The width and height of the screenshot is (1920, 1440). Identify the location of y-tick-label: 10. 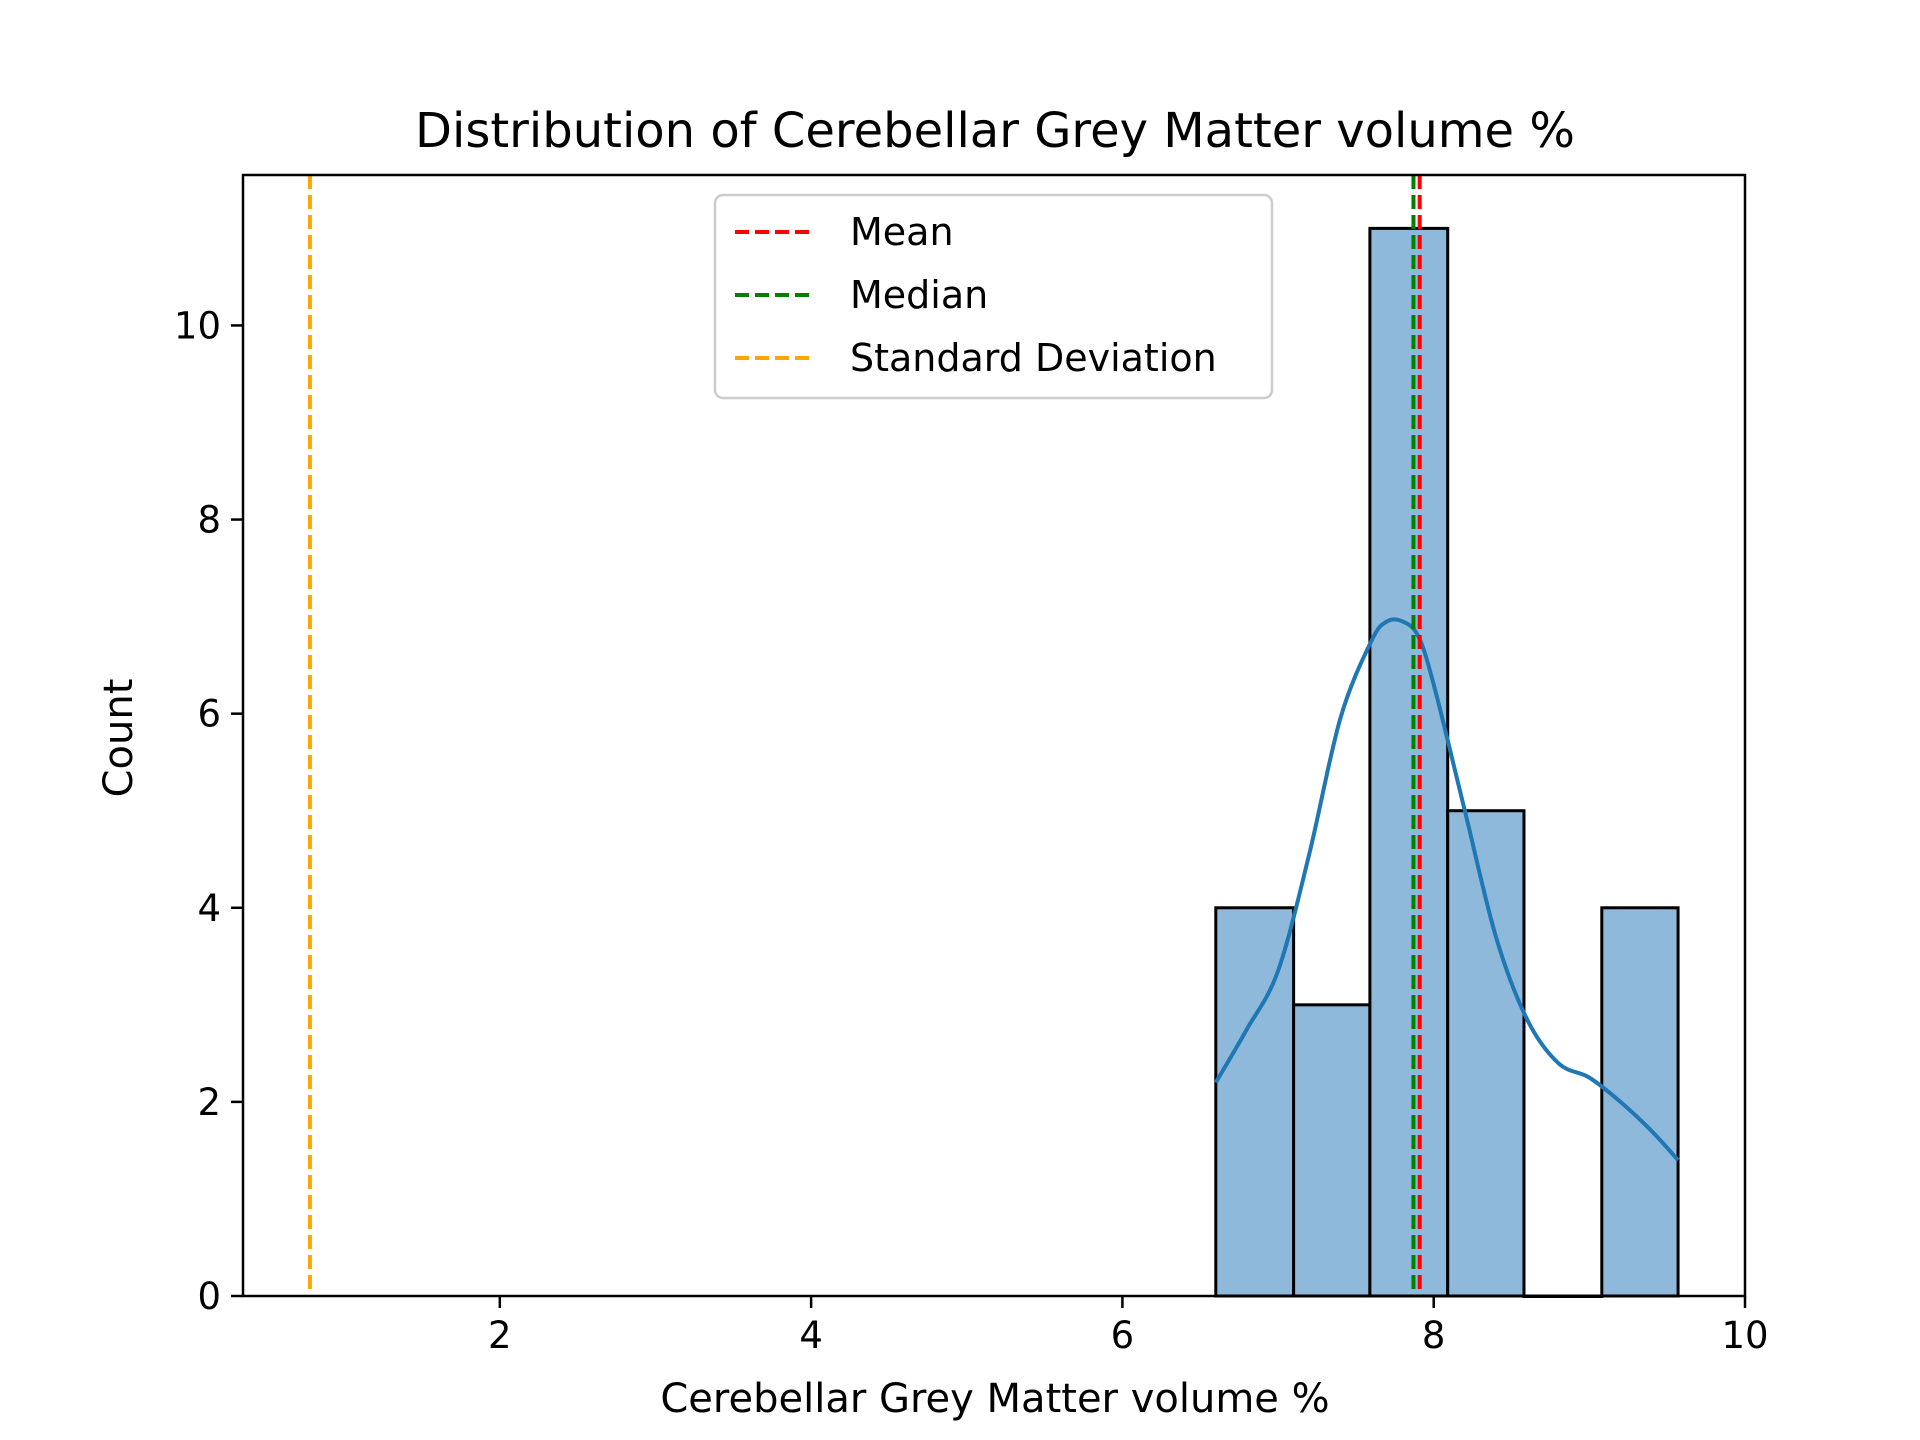
(197, 325).